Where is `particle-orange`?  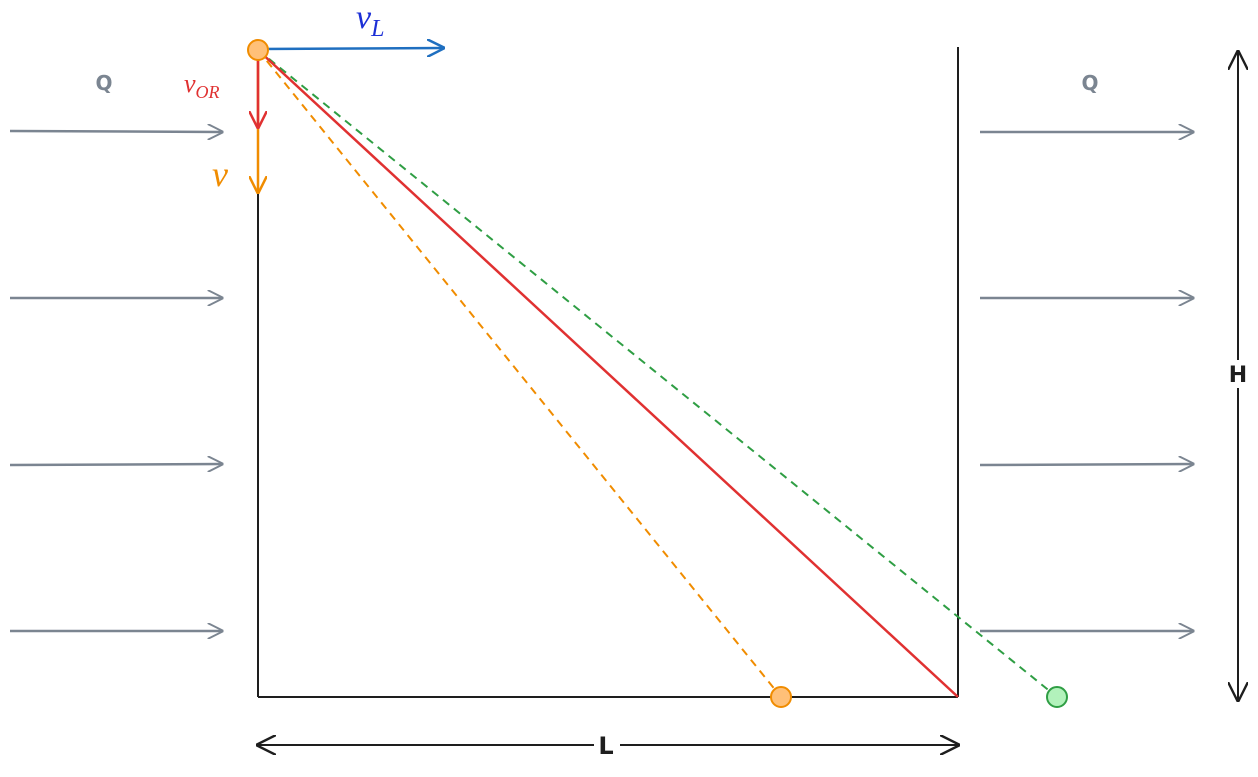
particle-orange is located at coordinates (781, 697).